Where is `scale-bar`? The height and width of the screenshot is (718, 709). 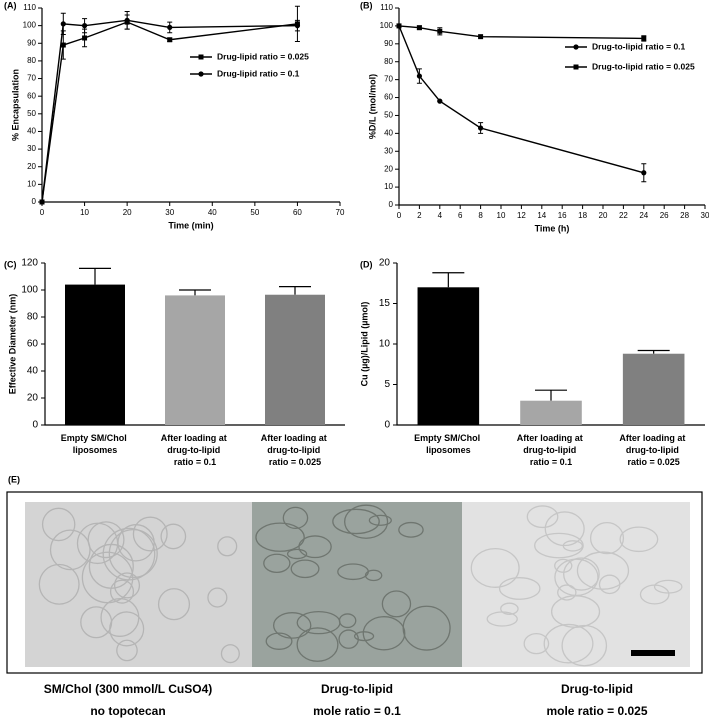
scale-bar is located at coordinates (653, 653).